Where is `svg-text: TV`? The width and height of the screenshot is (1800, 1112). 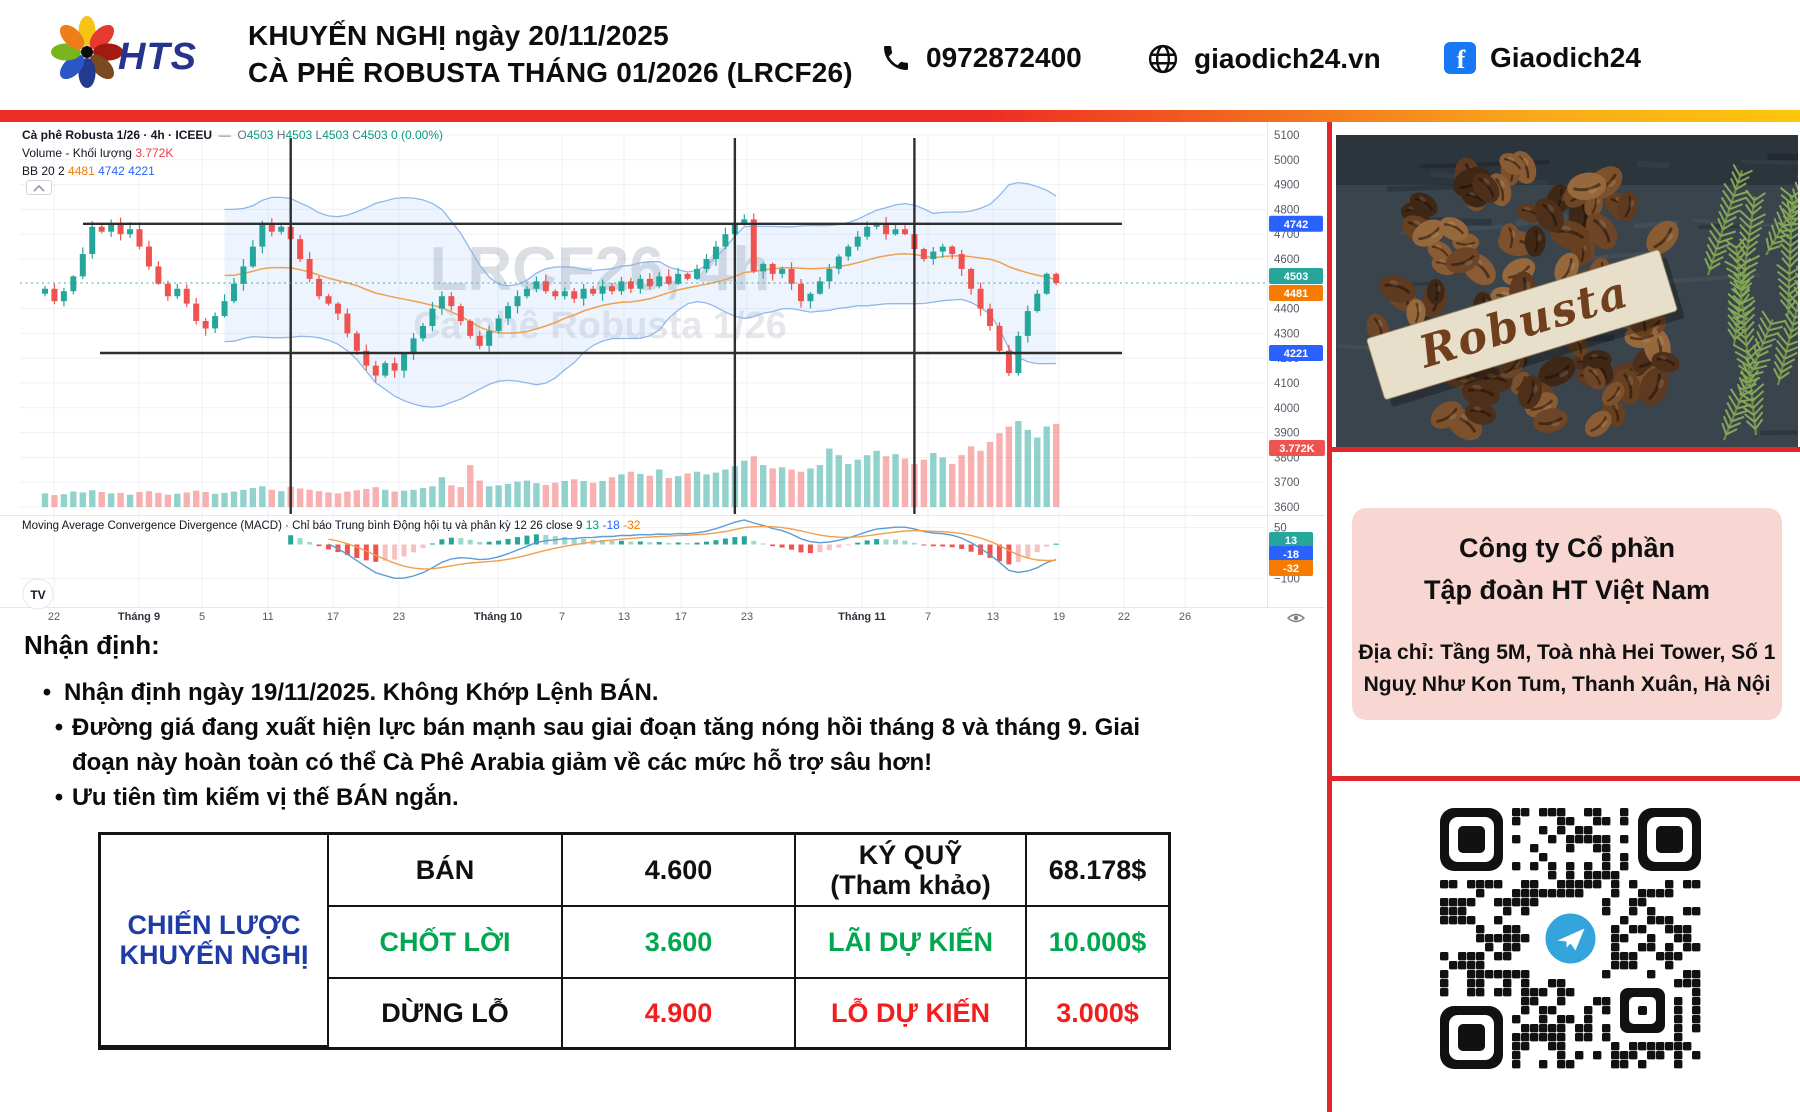
svg-text: TV is located at coordinates (37, 595).